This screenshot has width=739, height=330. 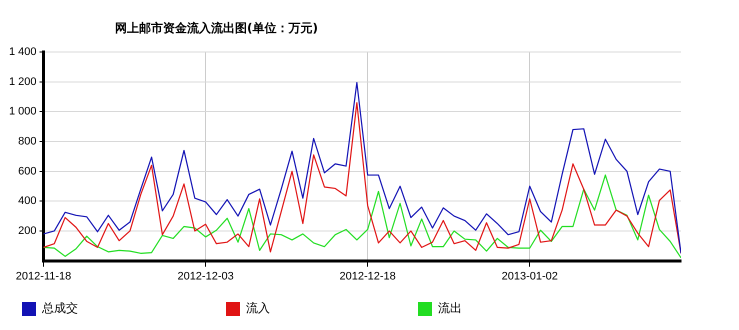 What do you see at coordinates (216, 28) in the screenshot?
I see `chart-title: 网上邮市资金流入流出图(单位：万元)` at bounding box center [216, 28].